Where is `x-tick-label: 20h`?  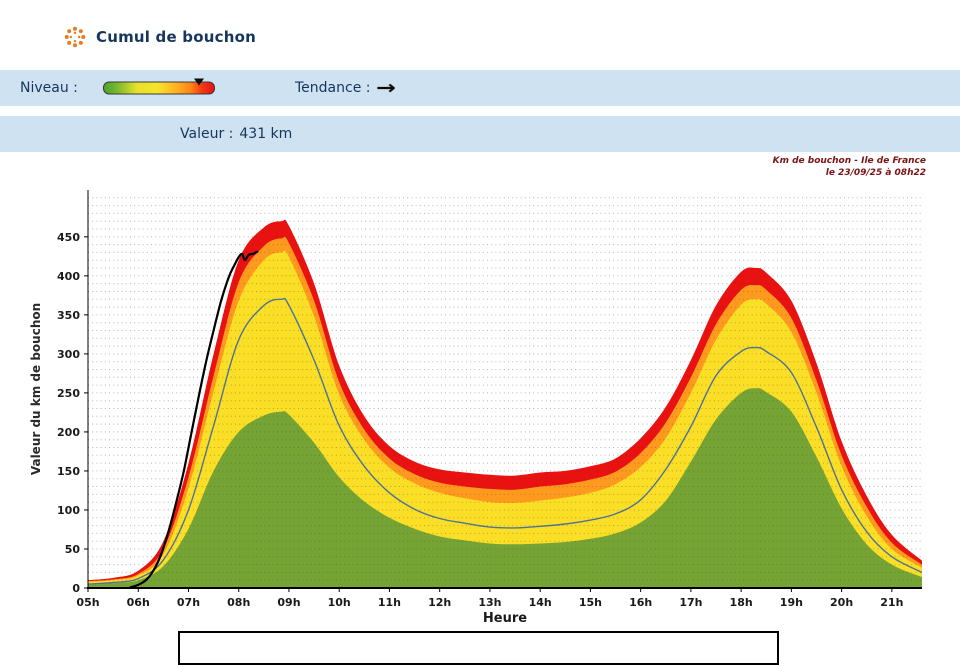 x-tick-label: 20h is located at coordinates (841, 602).